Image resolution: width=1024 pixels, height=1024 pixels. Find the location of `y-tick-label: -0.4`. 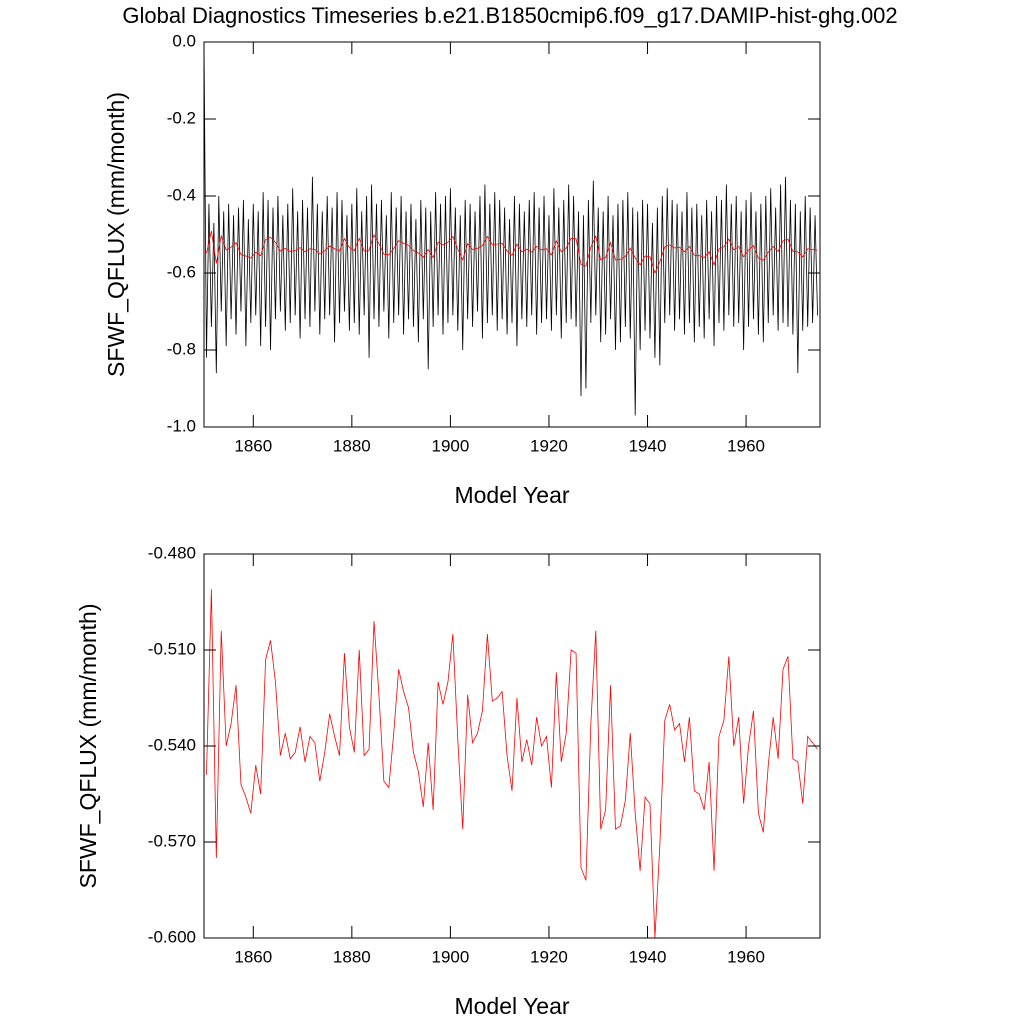

y-tick-label: -0.4 is located at coordinates (181, 194).